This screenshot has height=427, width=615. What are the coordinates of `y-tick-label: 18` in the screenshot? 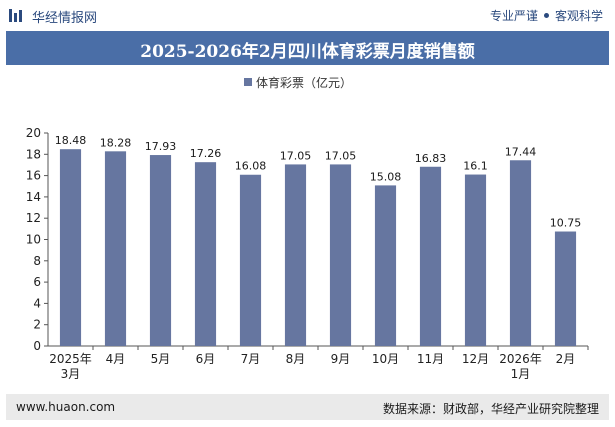 It's located at (33, 154).